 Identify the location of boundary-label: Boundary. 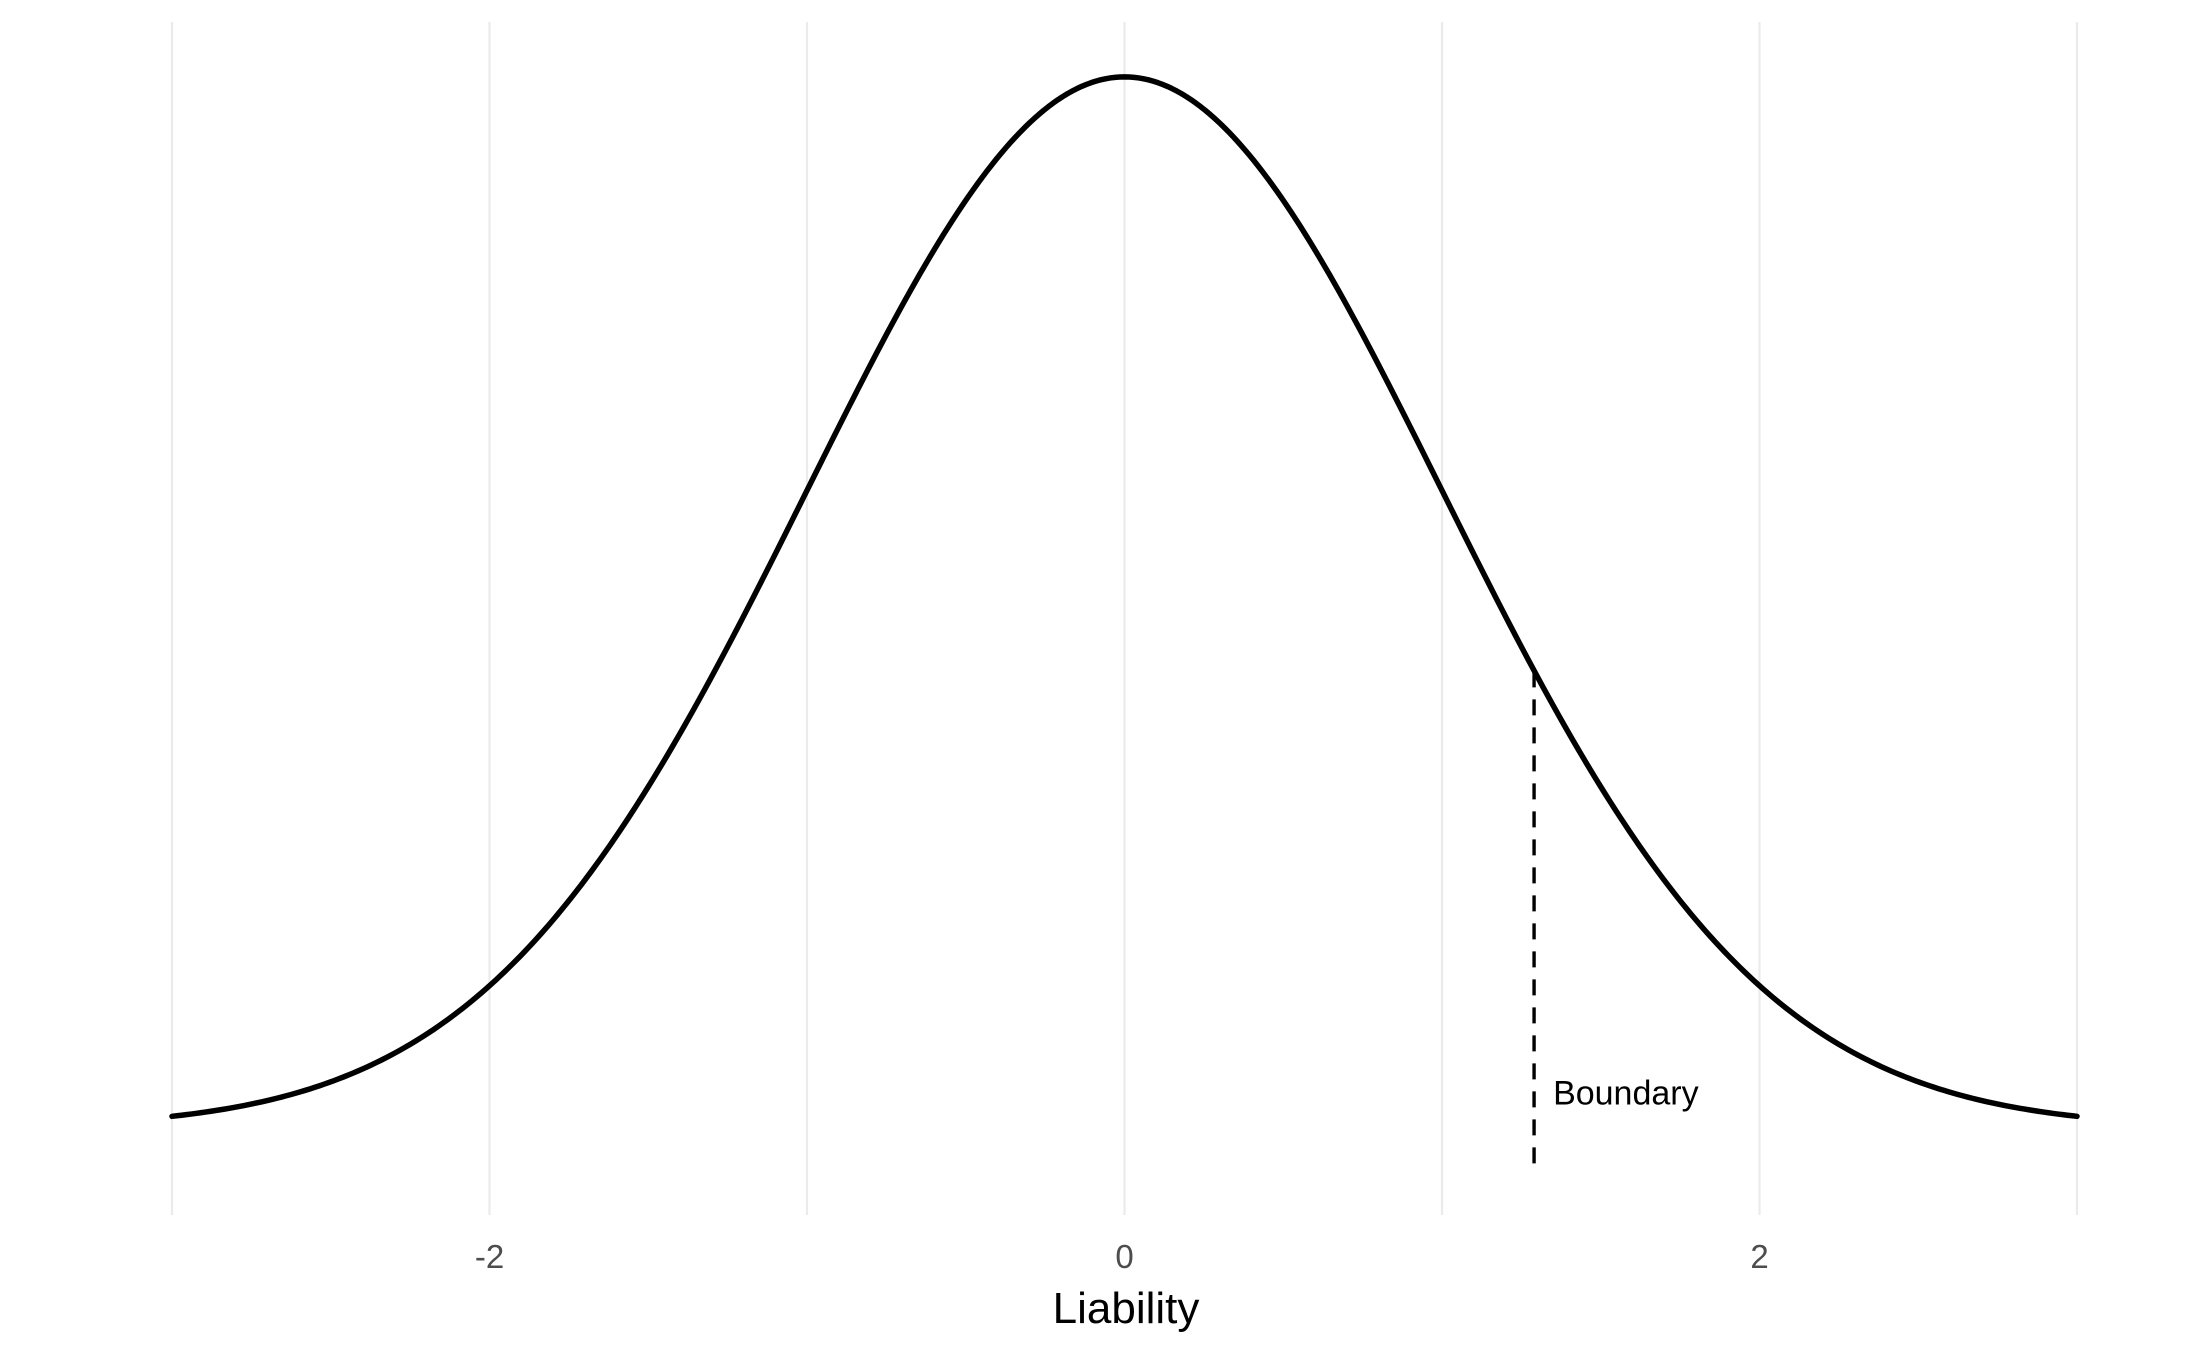
(1626, 1093).